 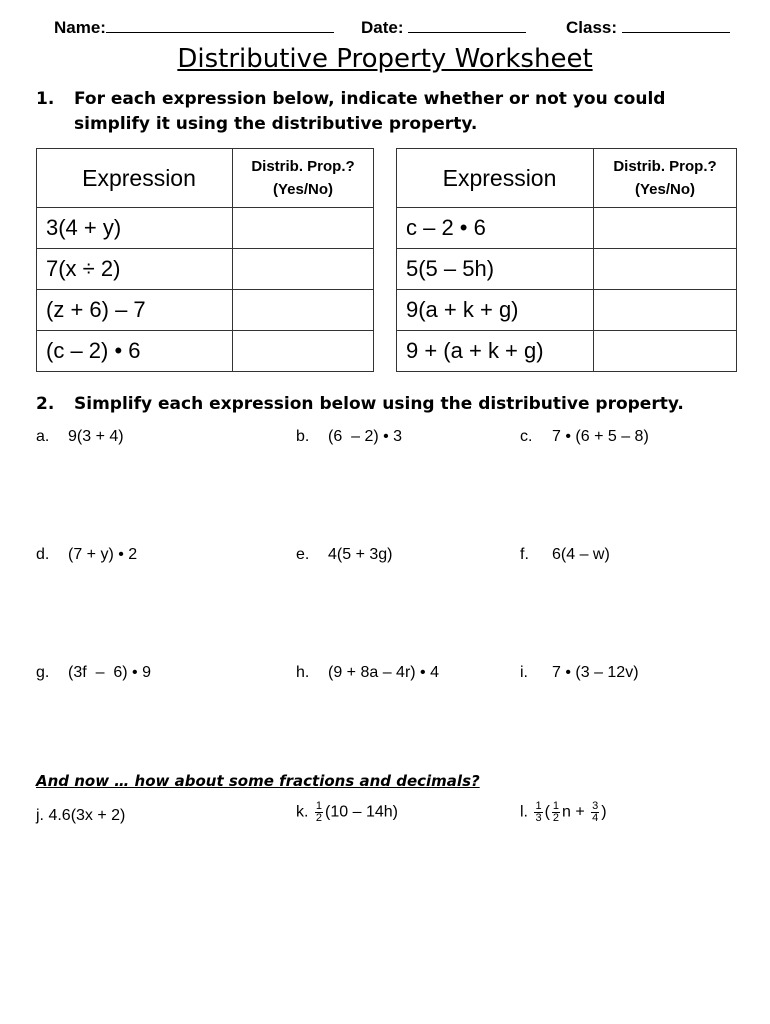 I want to click on problem-label: g., so click(x=43, y=672).